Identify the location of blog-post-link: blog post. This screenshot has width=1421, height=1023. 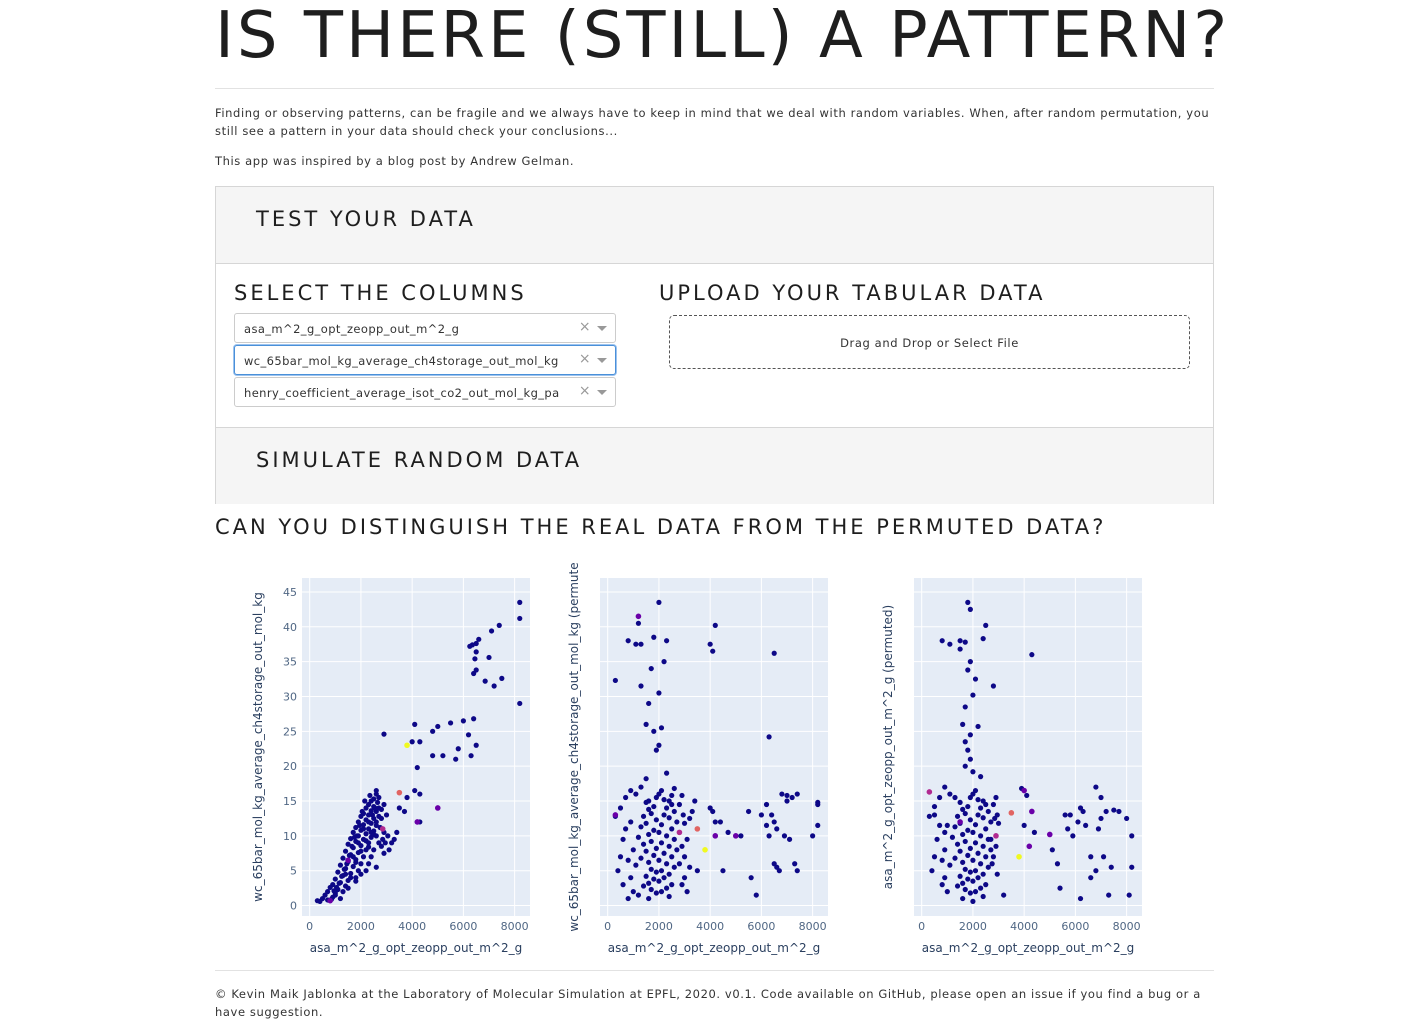
(417, 161).